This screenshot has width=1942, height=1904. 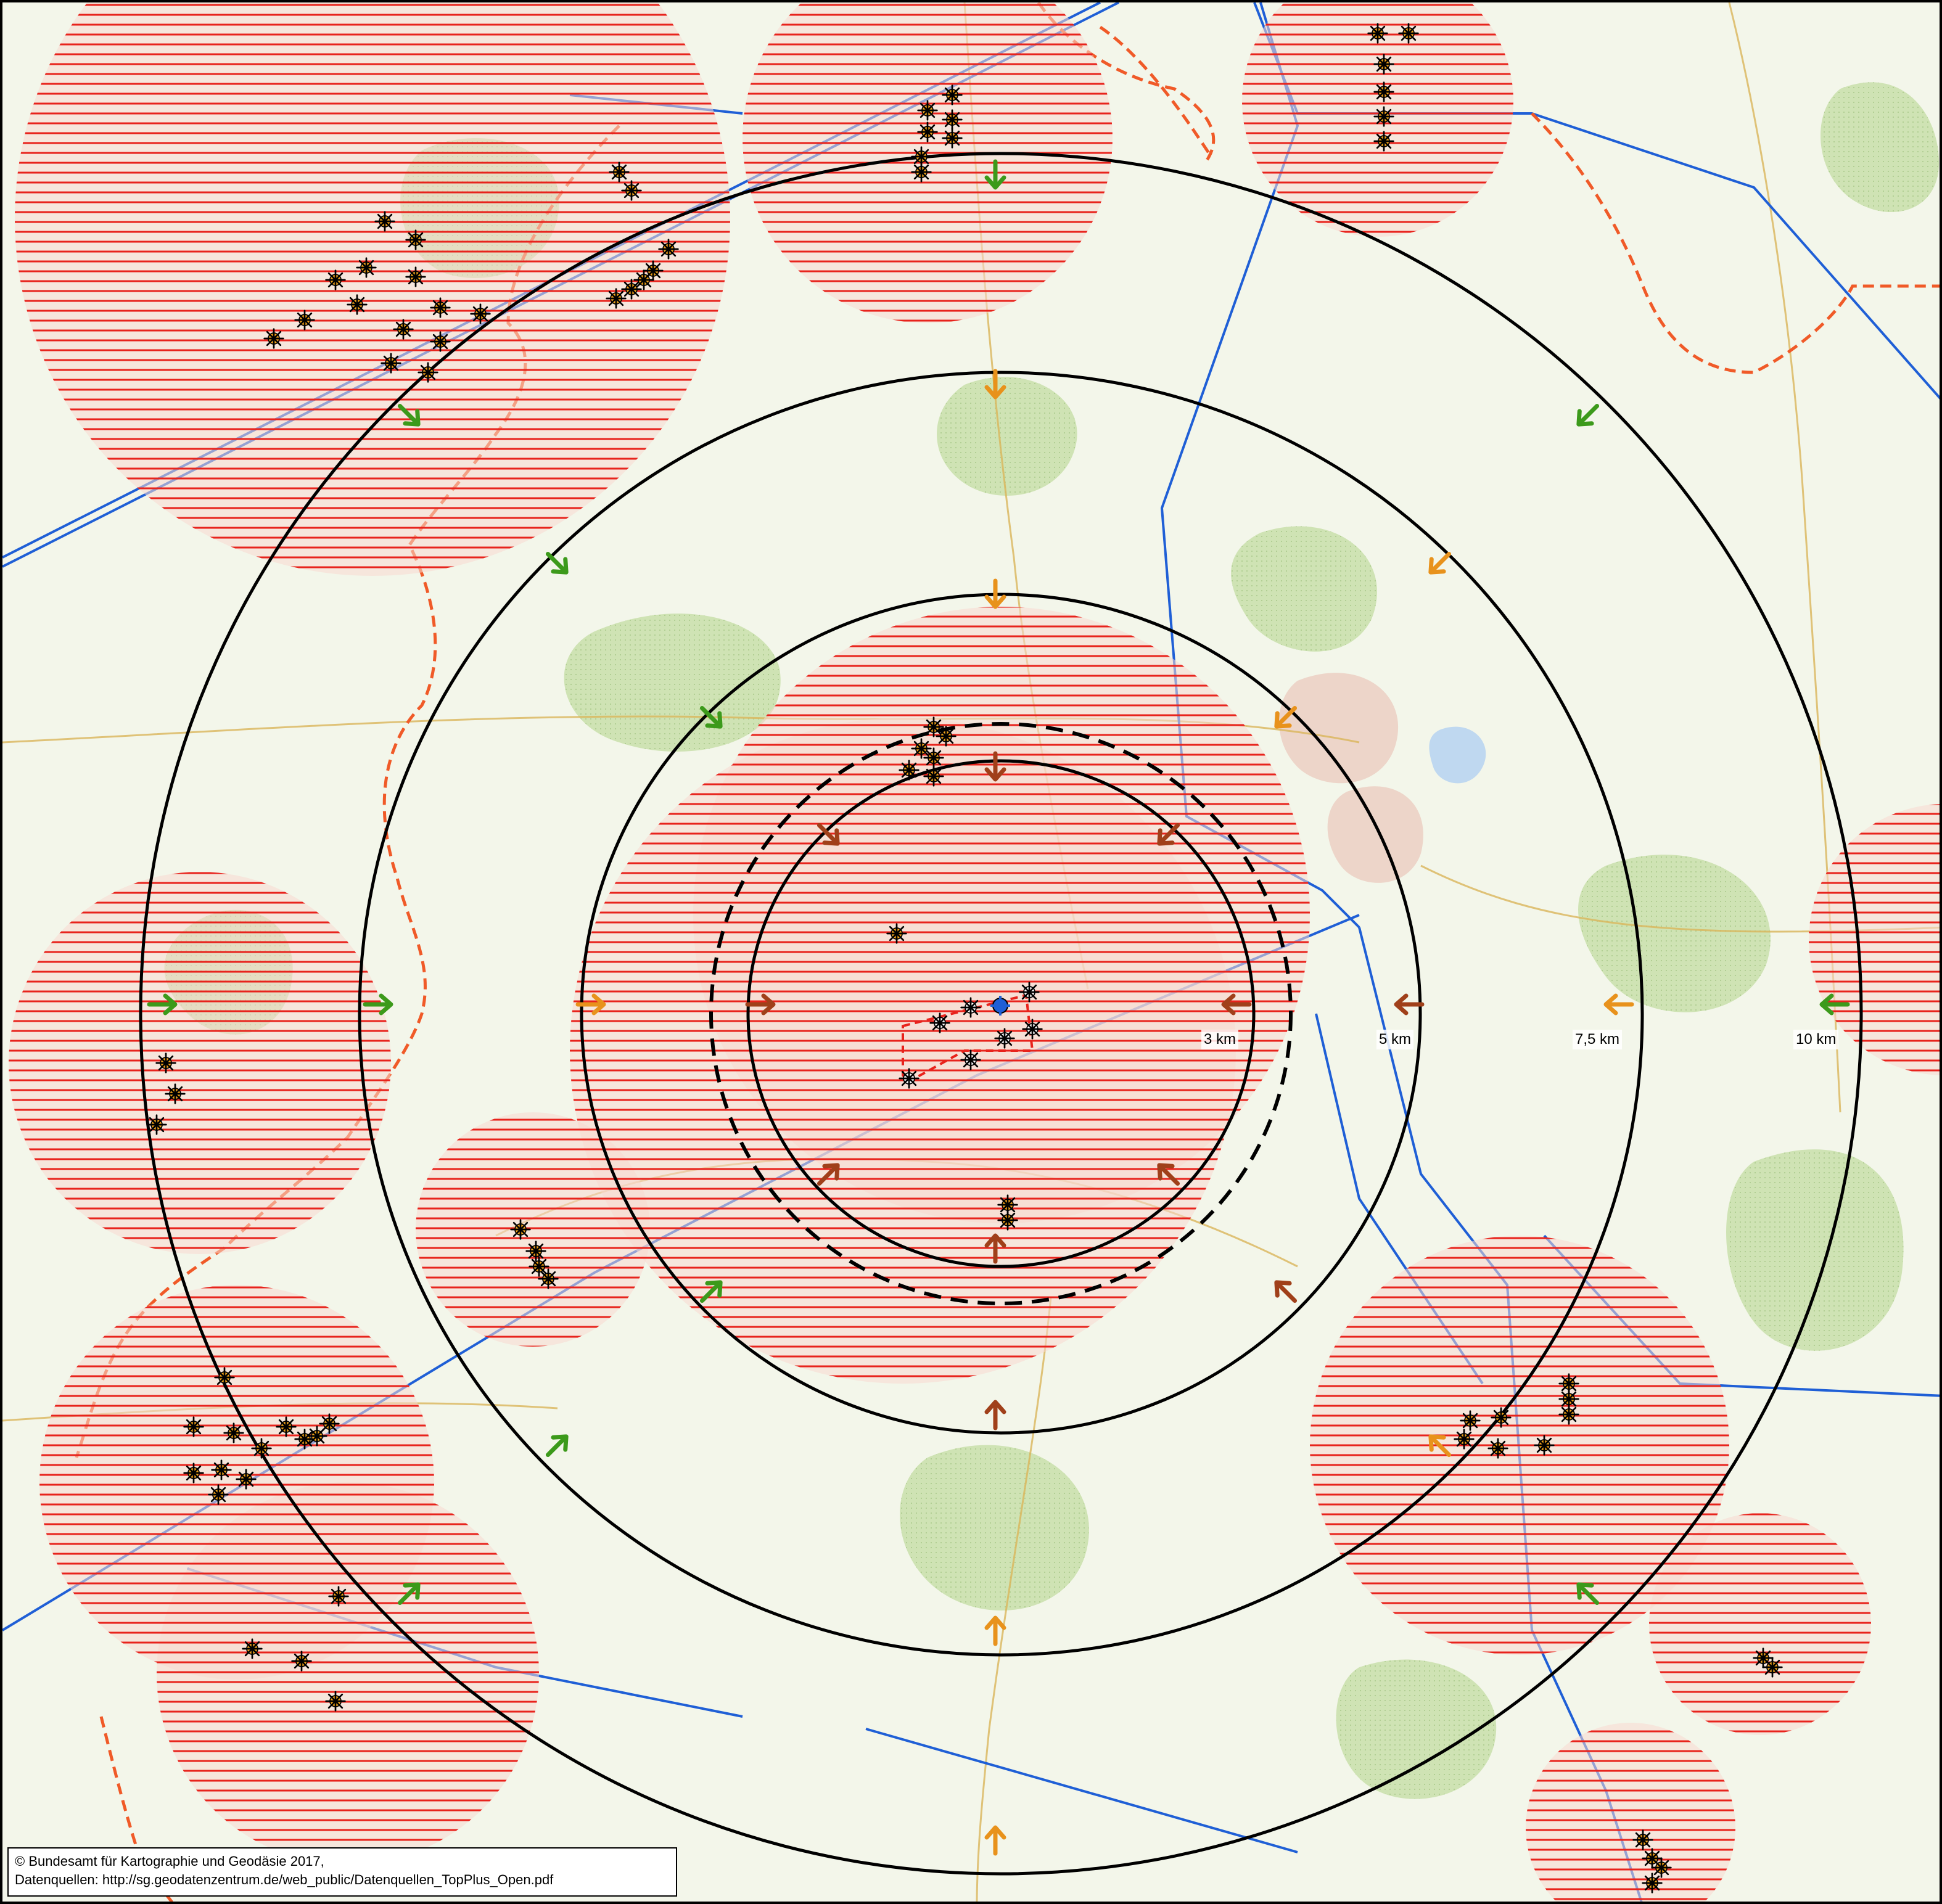 What do you see at coordinates (1598, 1039) in the screenshot?
I see `ring-label-7-5km: 7,5 km` at bounding box center [1598, 1039].